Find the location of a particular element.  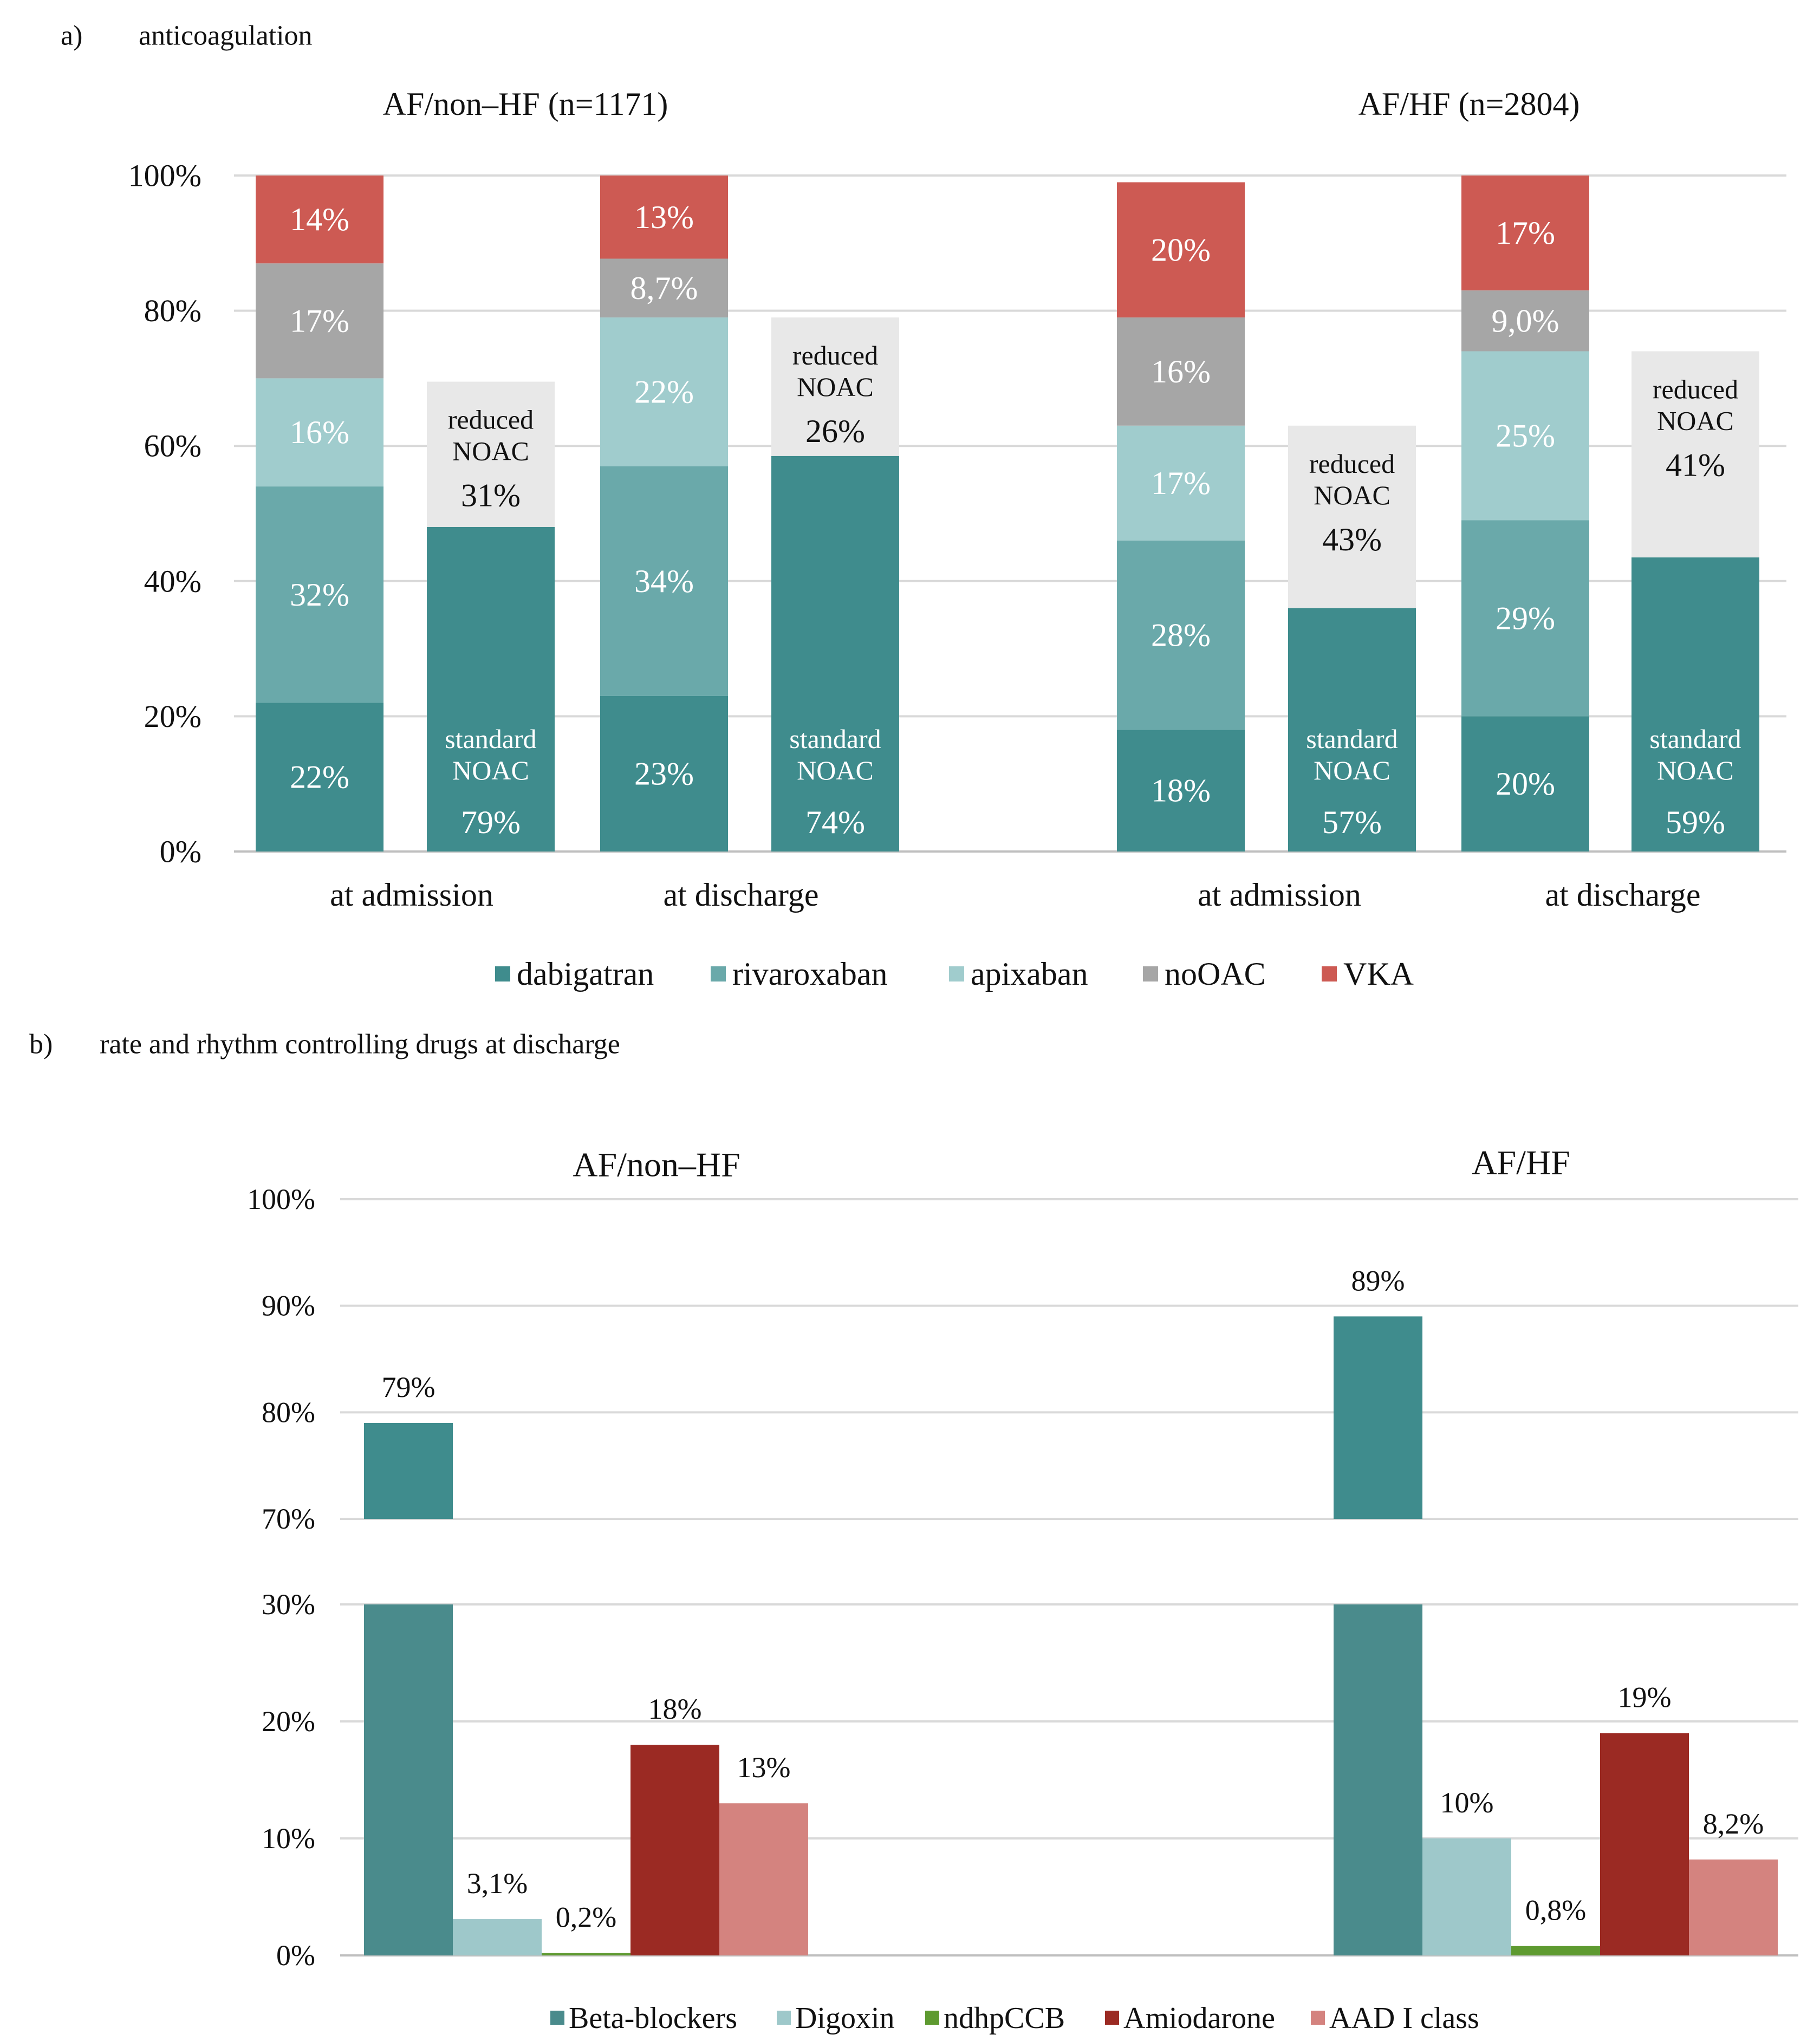

panel-a-timepoint-label: at discharge is located at coordinates (1622, 895).